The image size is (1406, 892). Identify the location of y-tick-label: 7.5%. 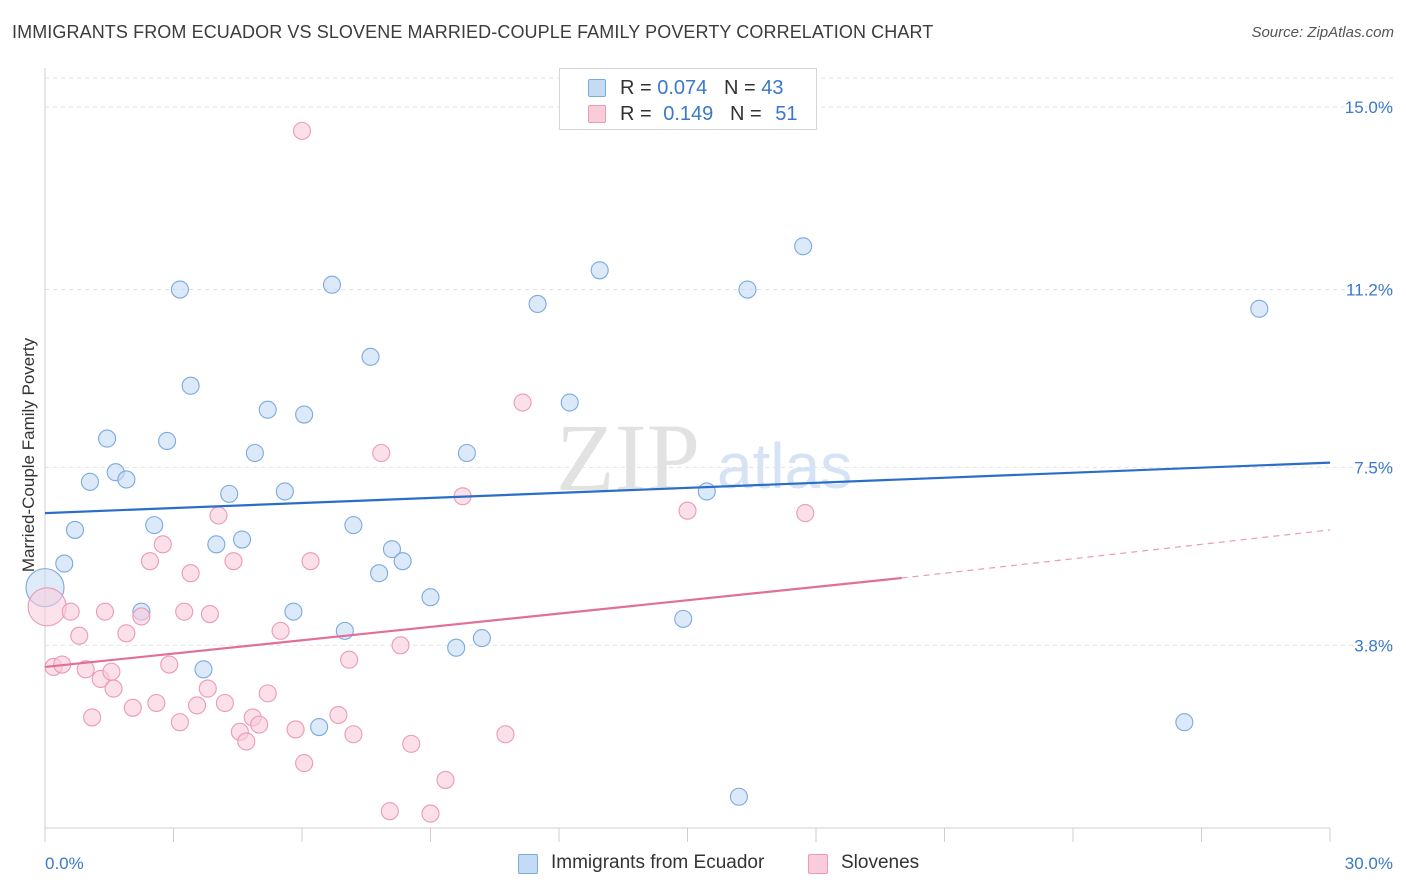
(1373, 467).